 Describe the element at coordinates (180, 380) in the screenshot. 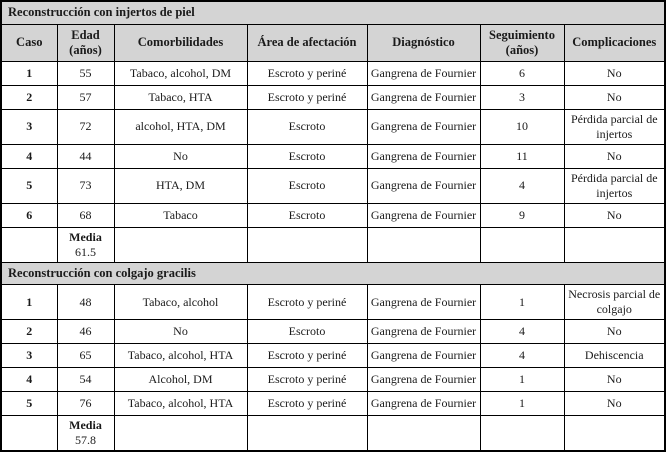

I see `cell-comorbilidades: Alcohol, DM` at that location.